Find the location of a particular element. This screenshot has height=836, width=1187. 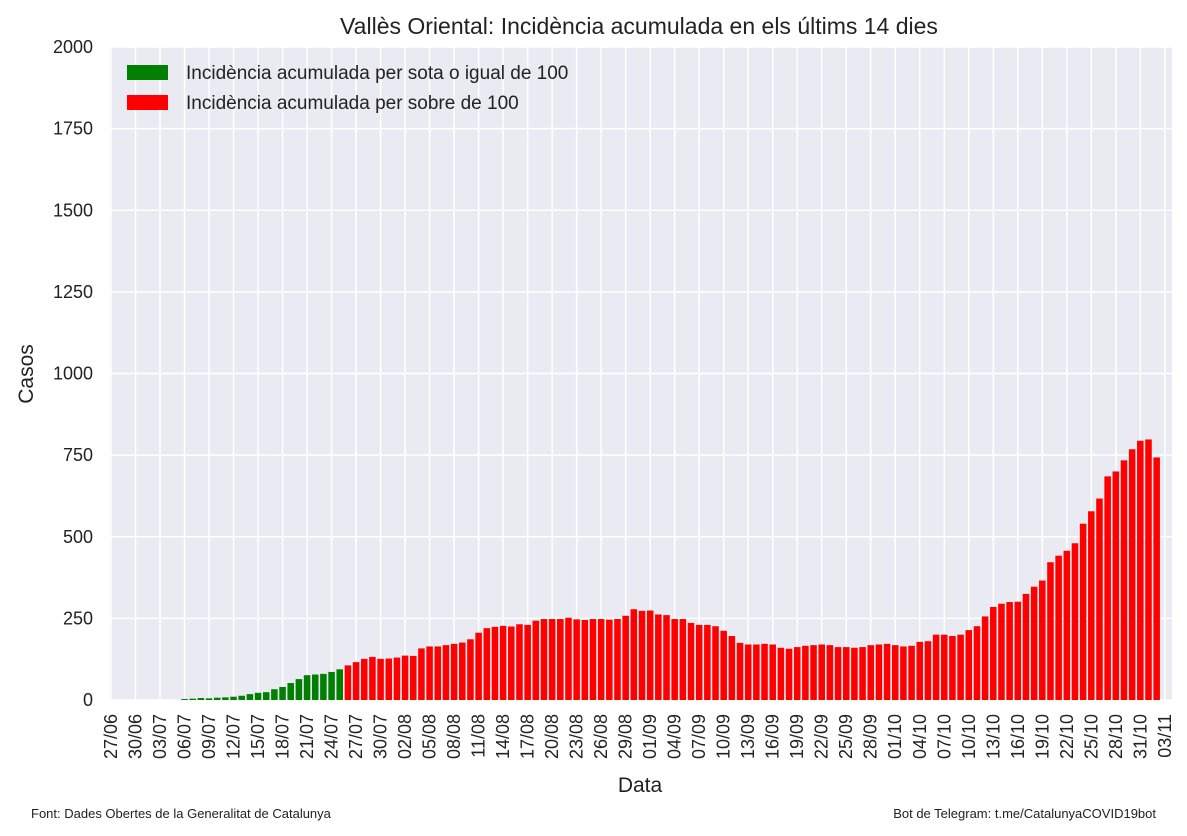

x-tick-label: 18/07 is located at coordinates (283, 736).